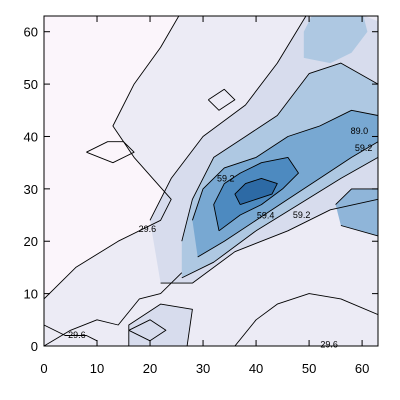 The width and height of the screenshot is (400, 400). What do you see at coordinates (150, 368) in the screenshot?
I see `x-tick-label: 20` at bounding box center [150, 368].